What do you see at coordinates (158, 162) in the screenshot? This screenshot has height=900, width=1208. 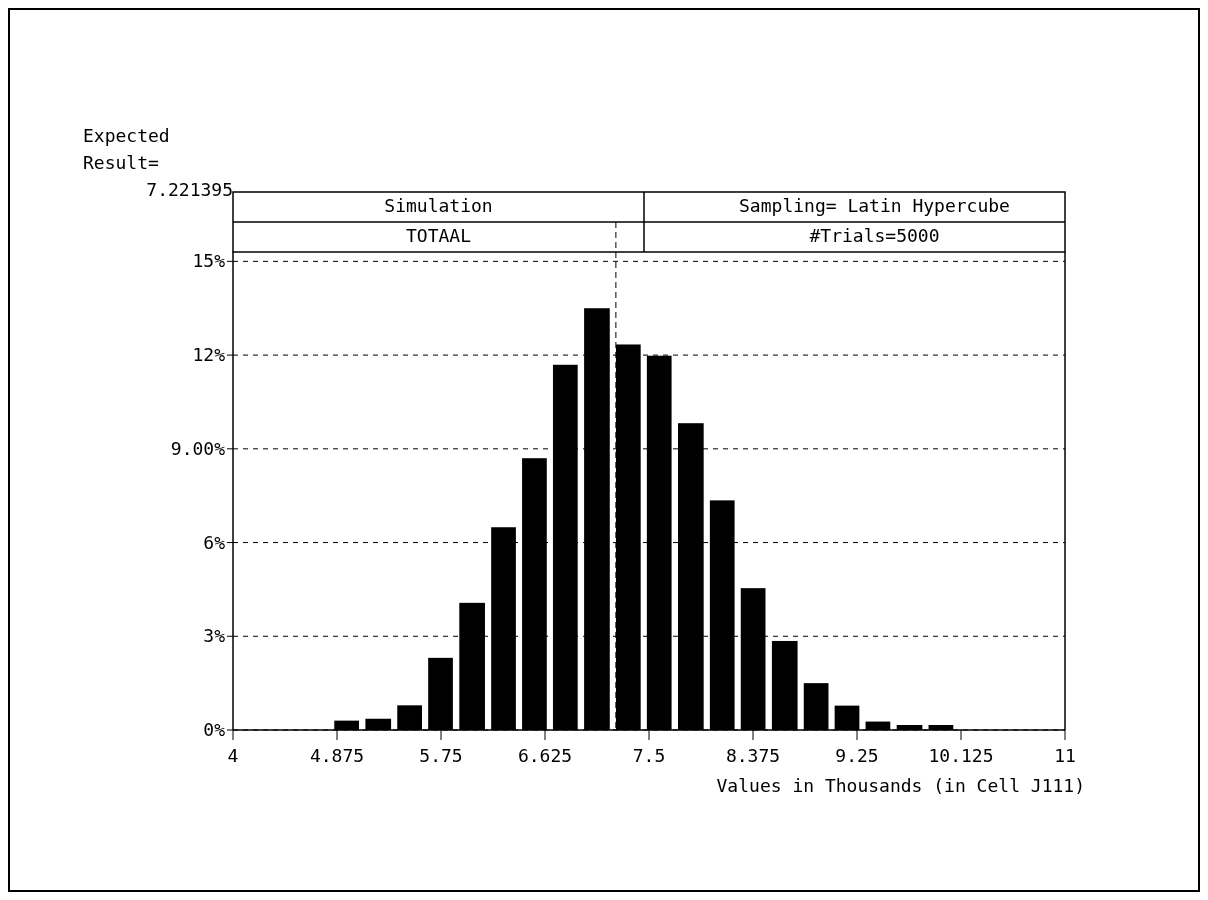 I see `ref-line-label: Expected Result= 7.221395` at bounding box center [158, 162].